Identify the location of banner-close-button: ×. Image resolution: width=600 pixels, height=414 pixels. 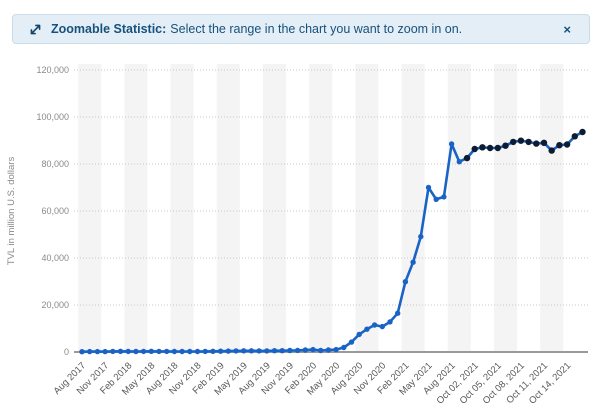
(567, 29).